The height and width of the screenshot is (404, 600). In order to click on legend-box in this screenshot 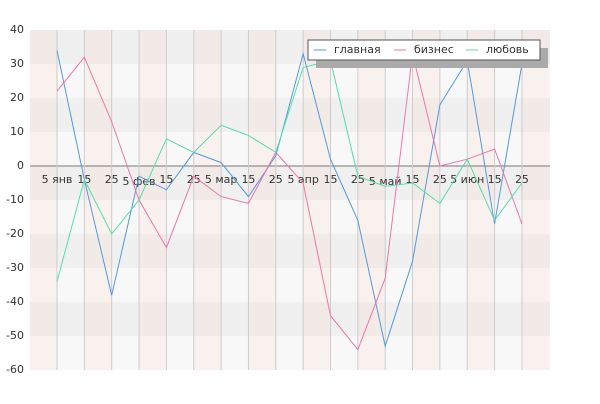, I will do `click(424, 50)`.